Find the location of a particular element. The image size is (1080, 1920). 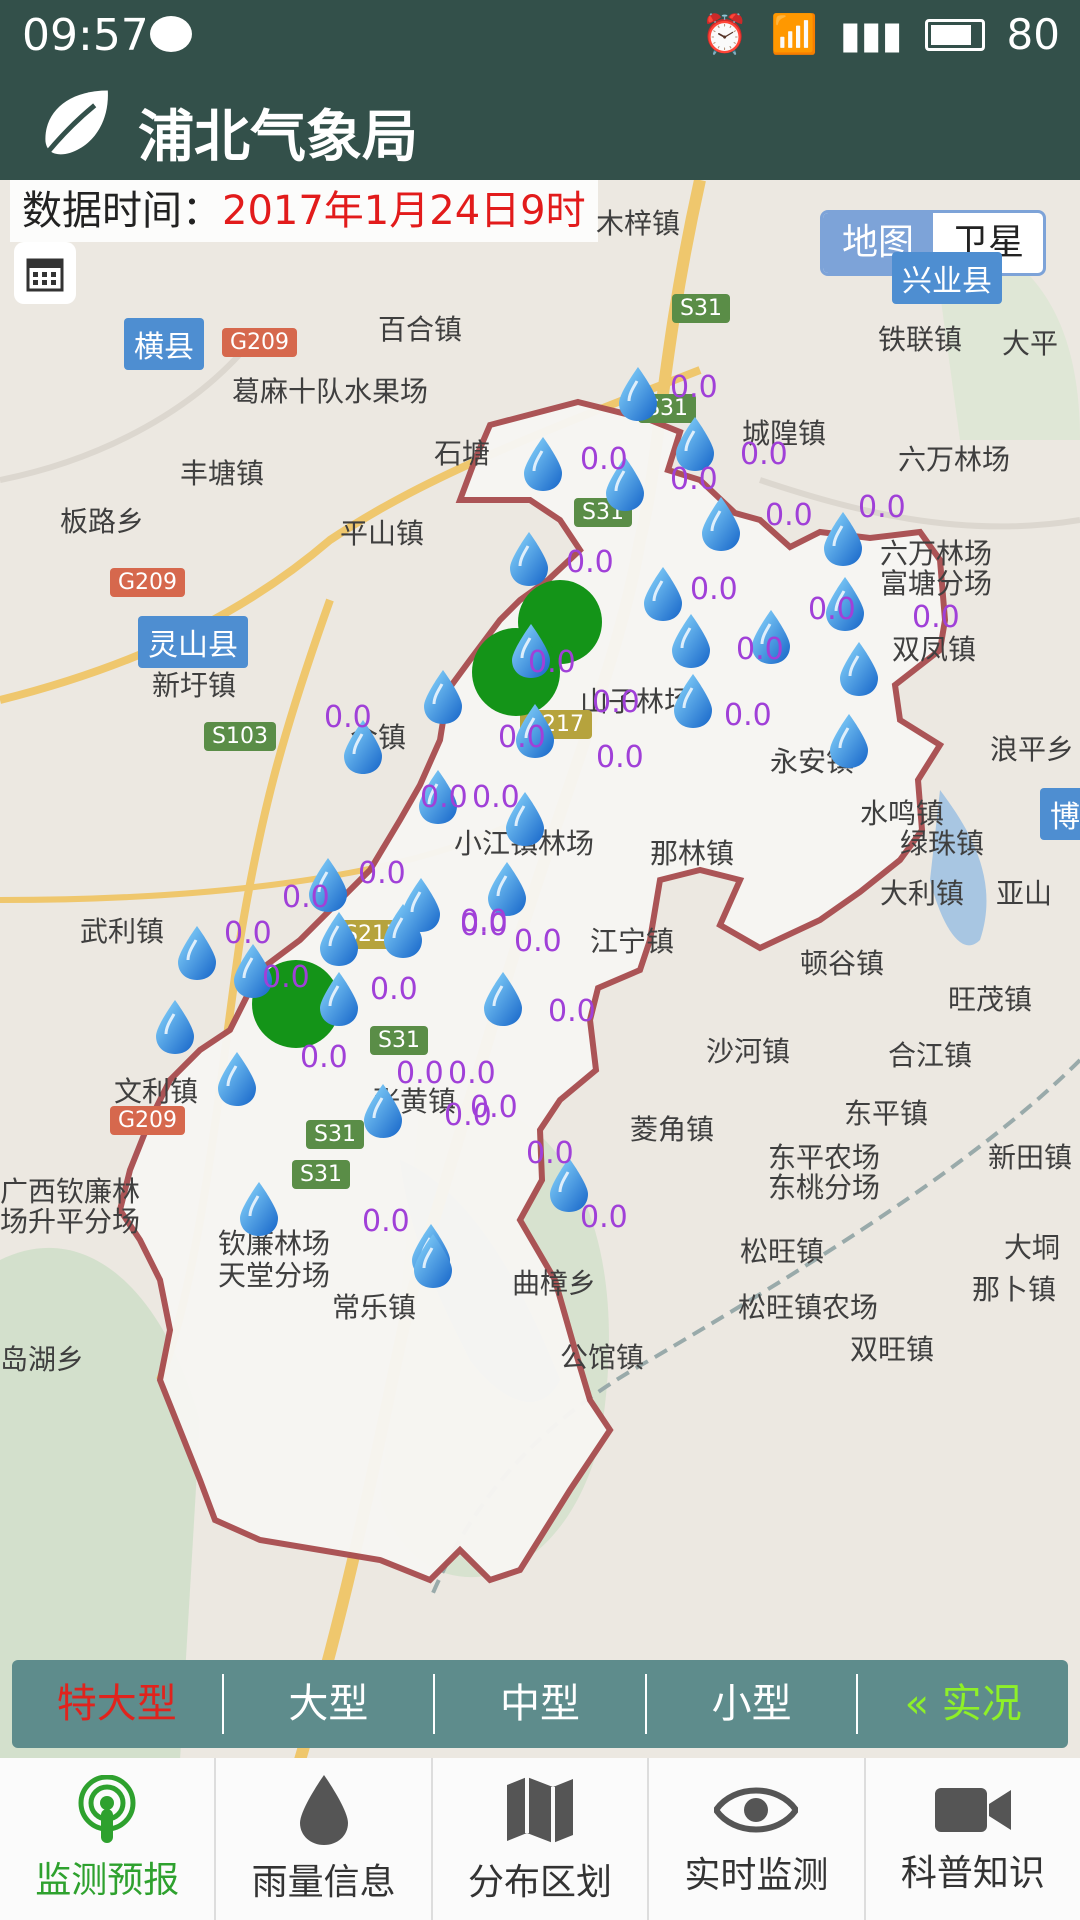

nav-monitoring-forecast: 监测预报 is located at coordinates (108, 1839).